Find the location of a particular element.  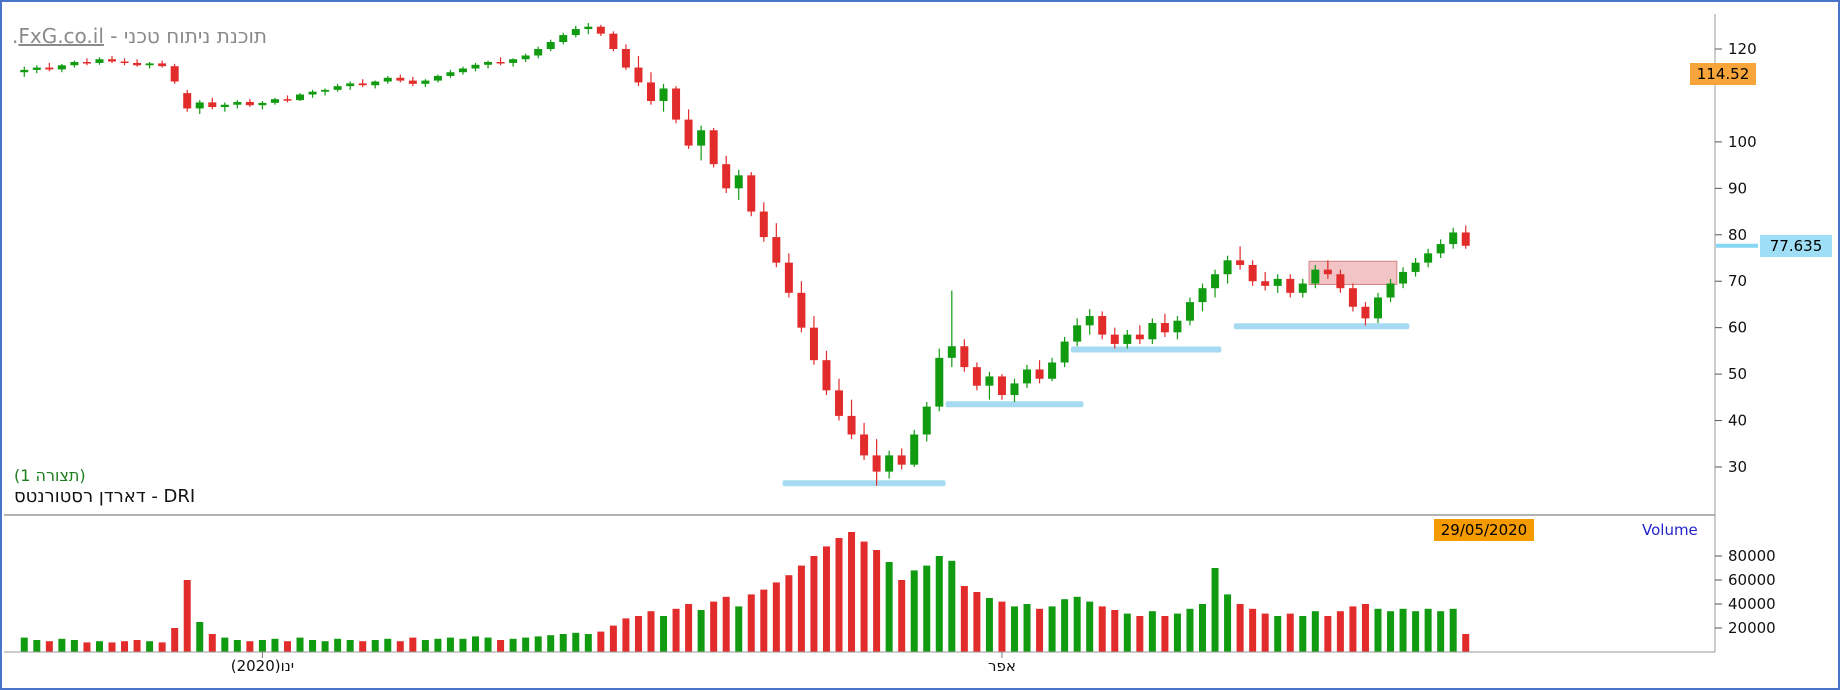

resistance-zone is located at coordinates (1353, 272).